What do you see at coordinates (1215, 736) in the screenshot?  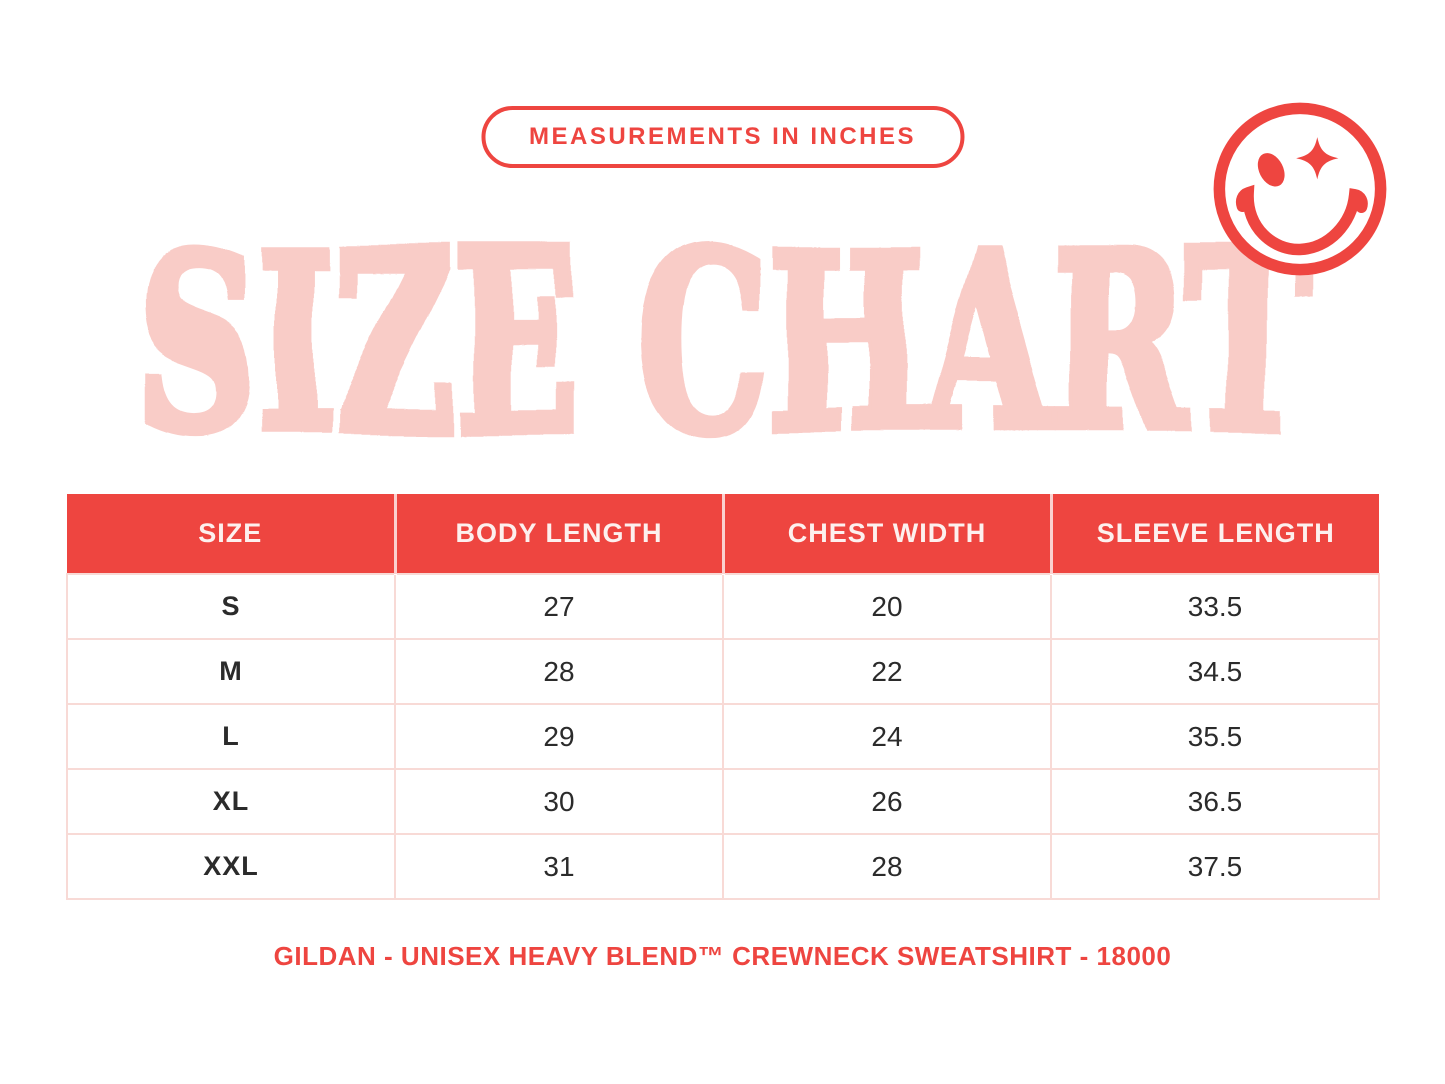 I see `cell-sleeve-length: 35.5` at bounding box center [1215, 736].